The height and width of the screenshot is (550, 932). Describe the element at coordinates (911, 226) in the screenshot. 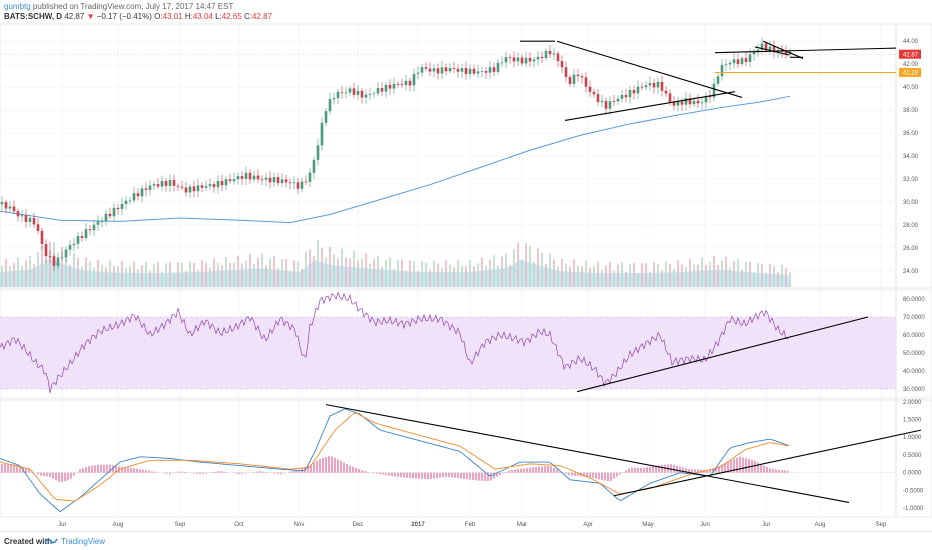

I see `price-tick-label: 28.00` at that location.